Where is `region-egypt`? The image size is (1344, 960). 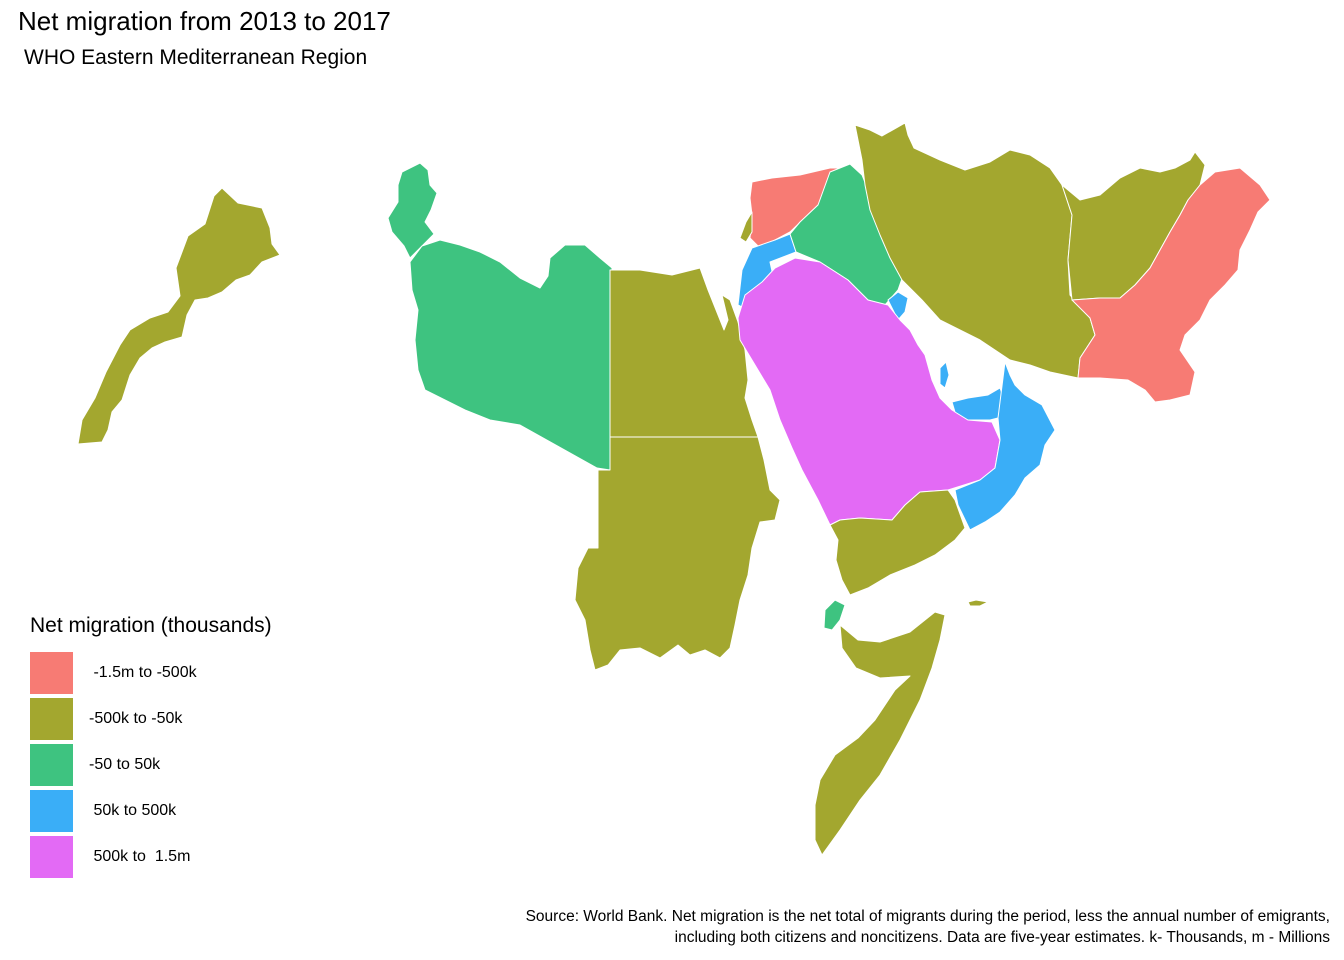
region-egypt is located at coordinates (684, 352).